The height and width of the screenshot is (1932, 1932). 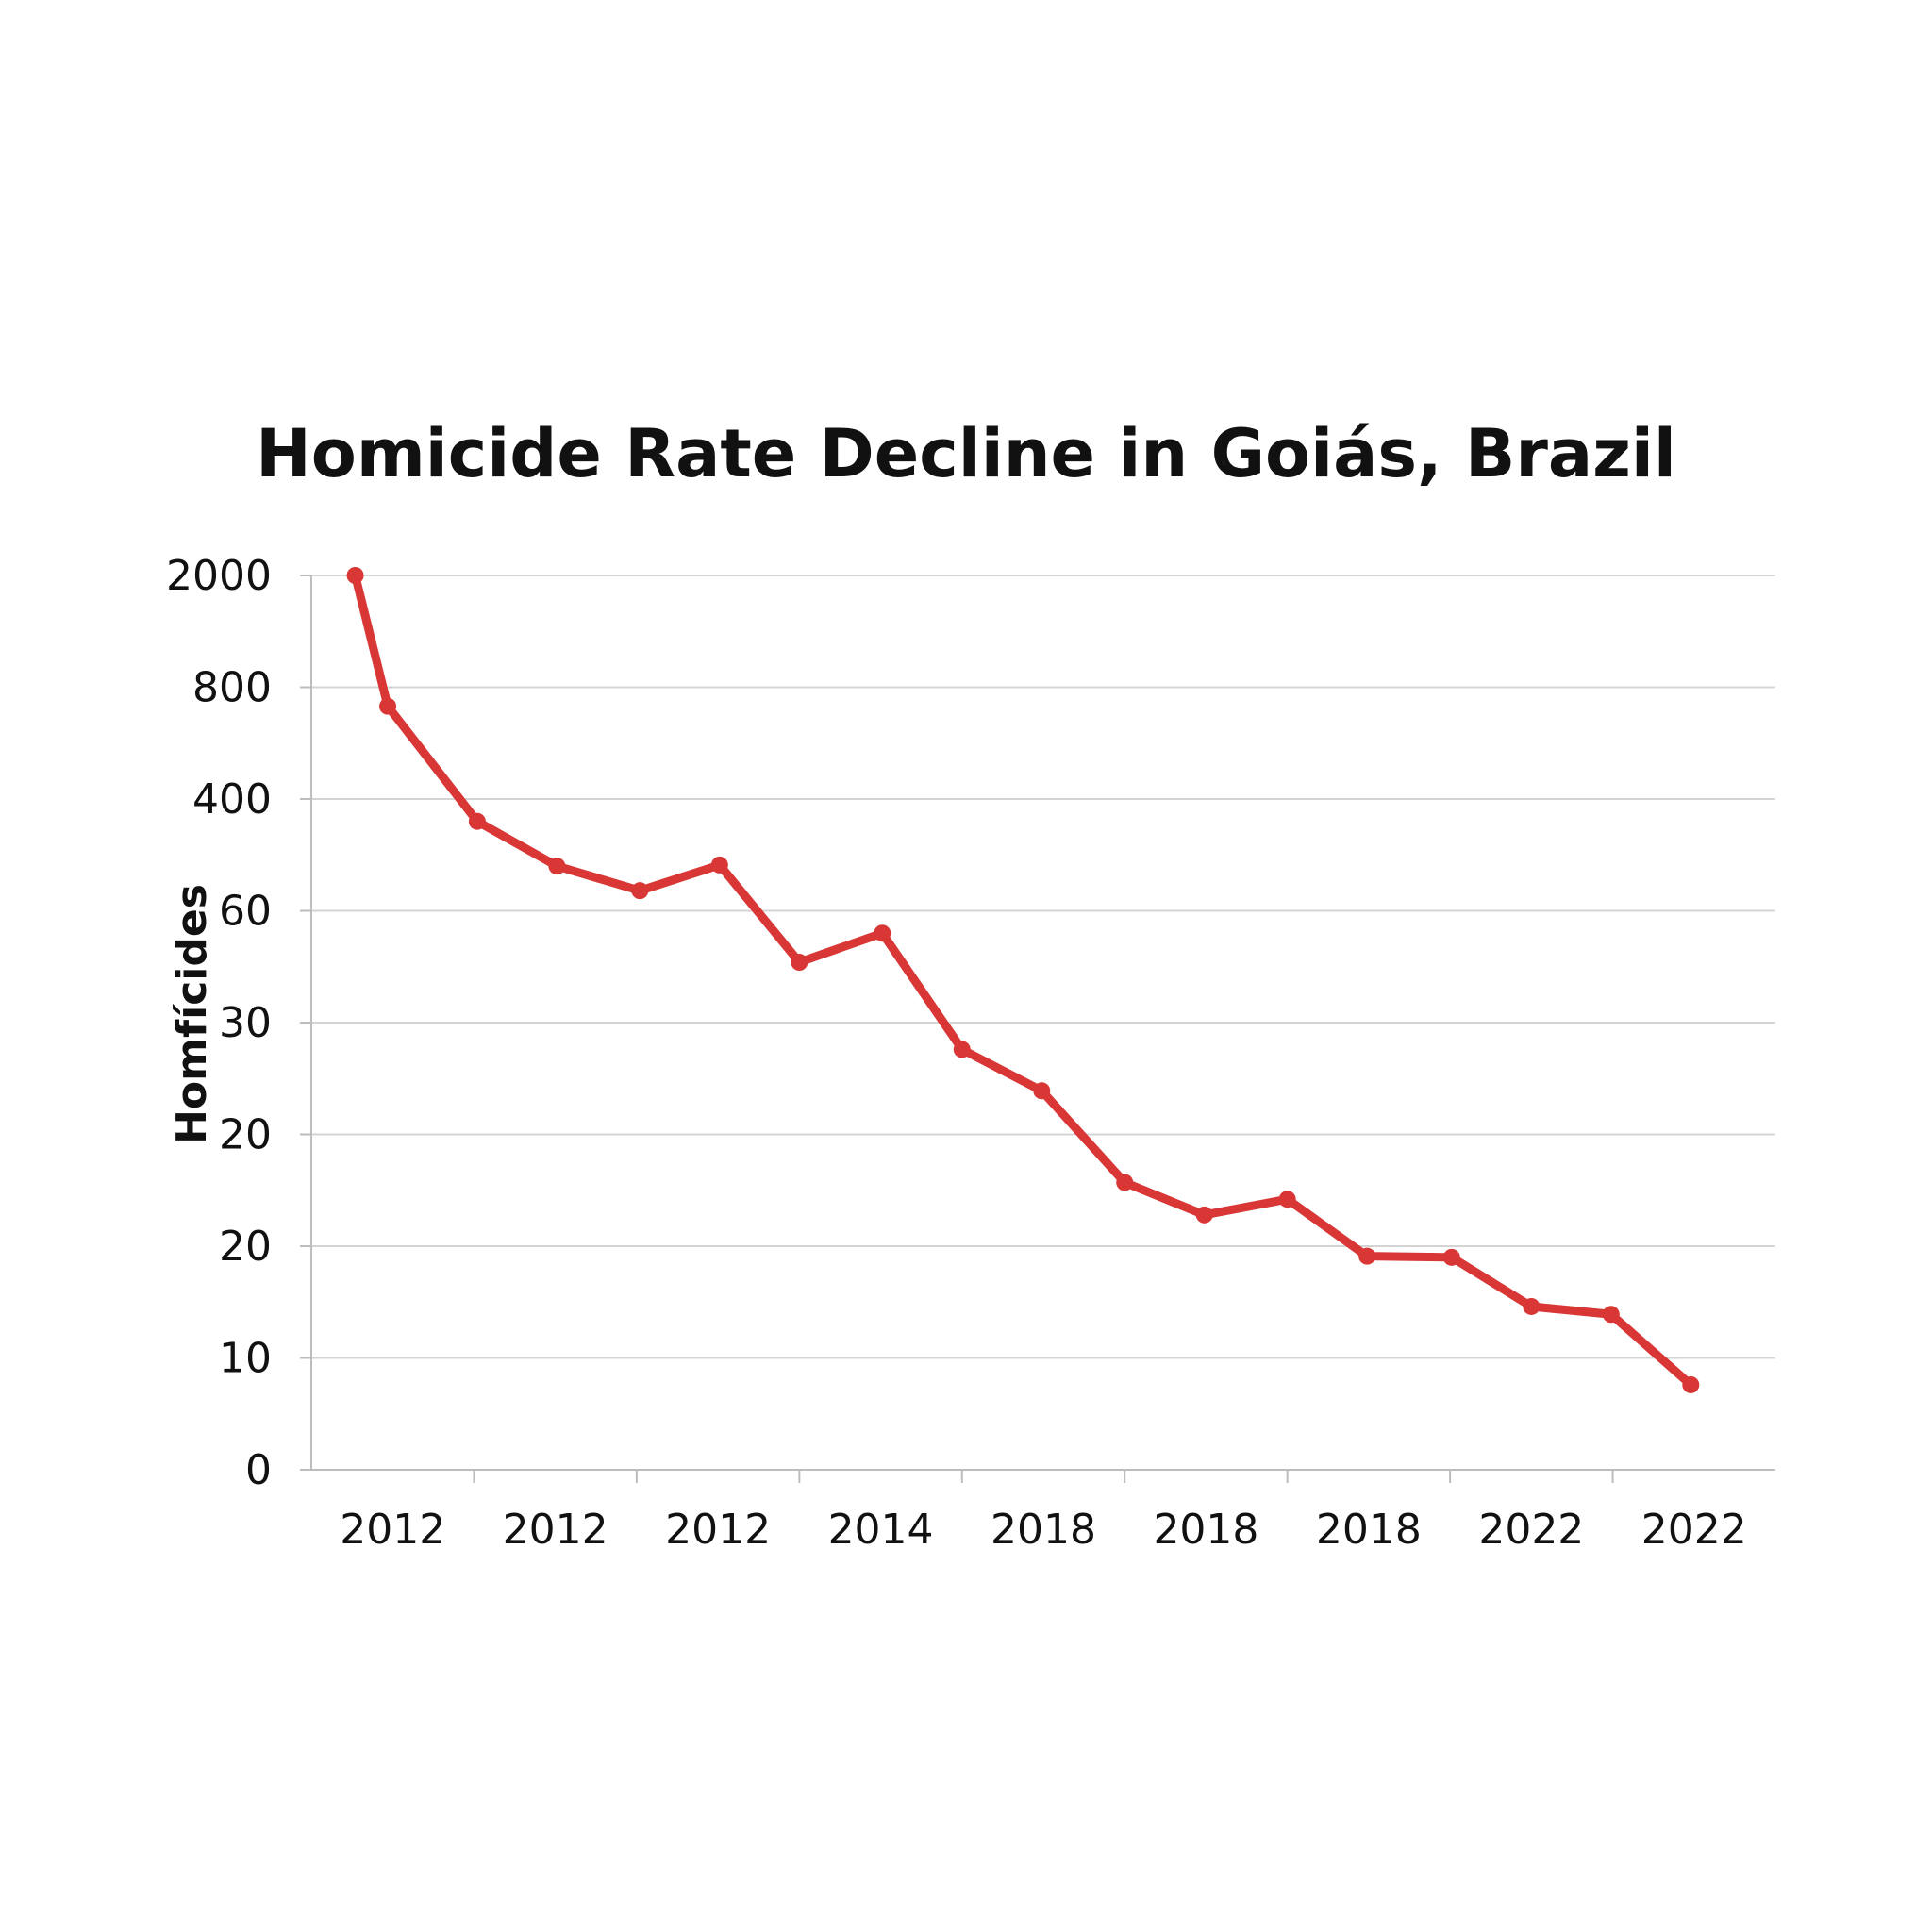 I want to click on y-tick-labels: 2000 800 400 60 30 20 20 10 0, so click(x=219, y=1023).